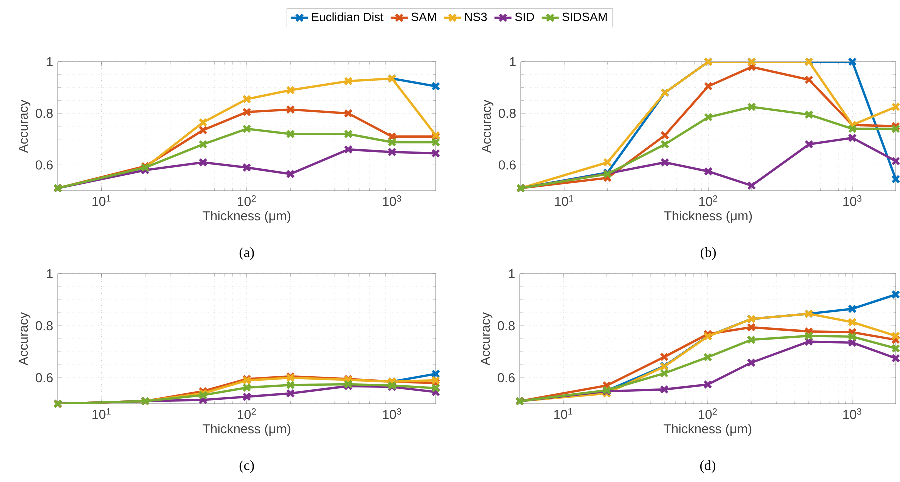 Image resolution: width=900 pixels, height=482 pixels. What do you see at coordinates (247, 467) in the screenshot?
I see `text: (c)` at bounding box center [247, 467].